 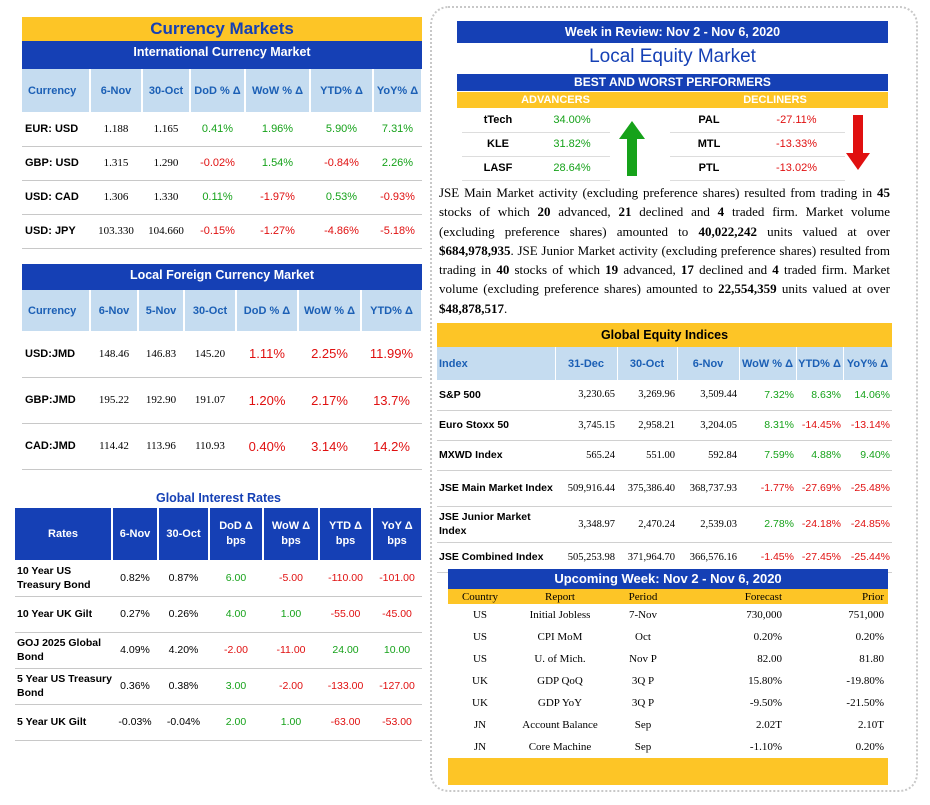 I want to click on up-arrow-icon, so click(x=632, y=148).